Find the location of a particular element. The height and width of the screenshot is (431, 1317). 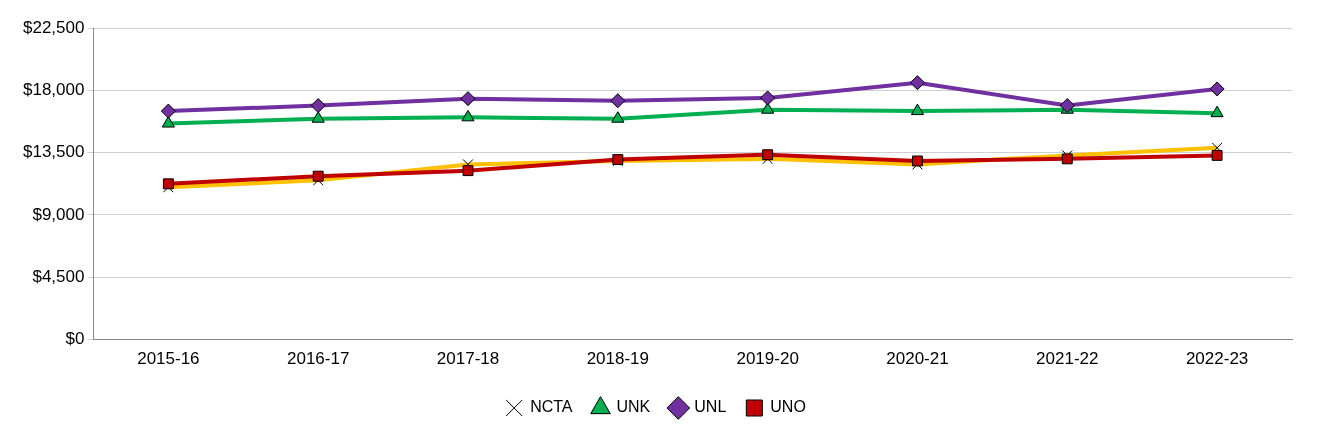

x-tick-label: 2021-22 is located at coordinates (1067, 359).